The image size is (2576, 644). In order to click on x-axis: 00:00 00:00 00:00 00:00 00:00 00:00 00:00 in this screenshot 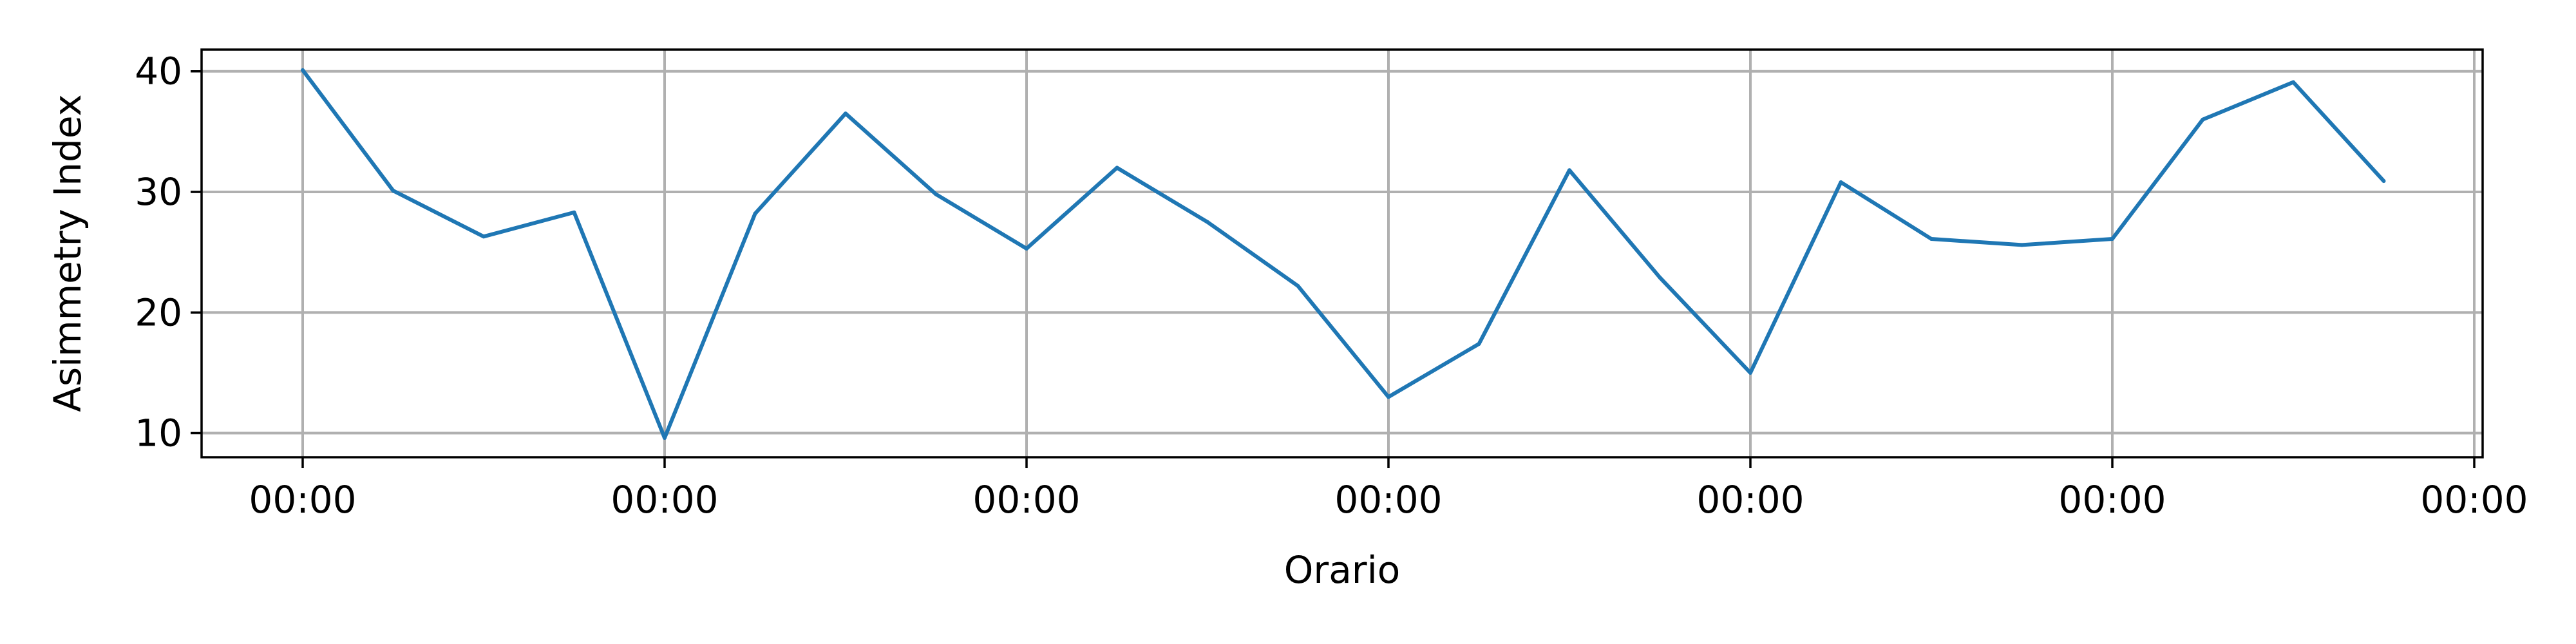, I will do `click(1388, 490)`.